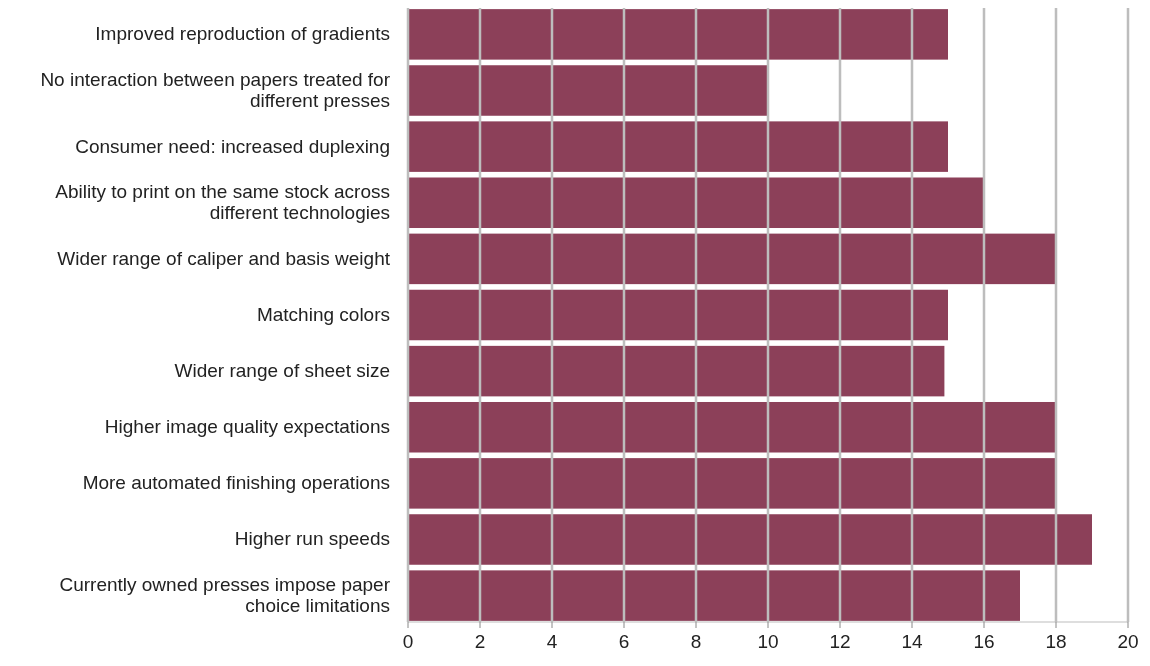 This screenshot has height=666, width=1150. I want to click on y-tick-label: More automated finishing operations, so click(236, 483).